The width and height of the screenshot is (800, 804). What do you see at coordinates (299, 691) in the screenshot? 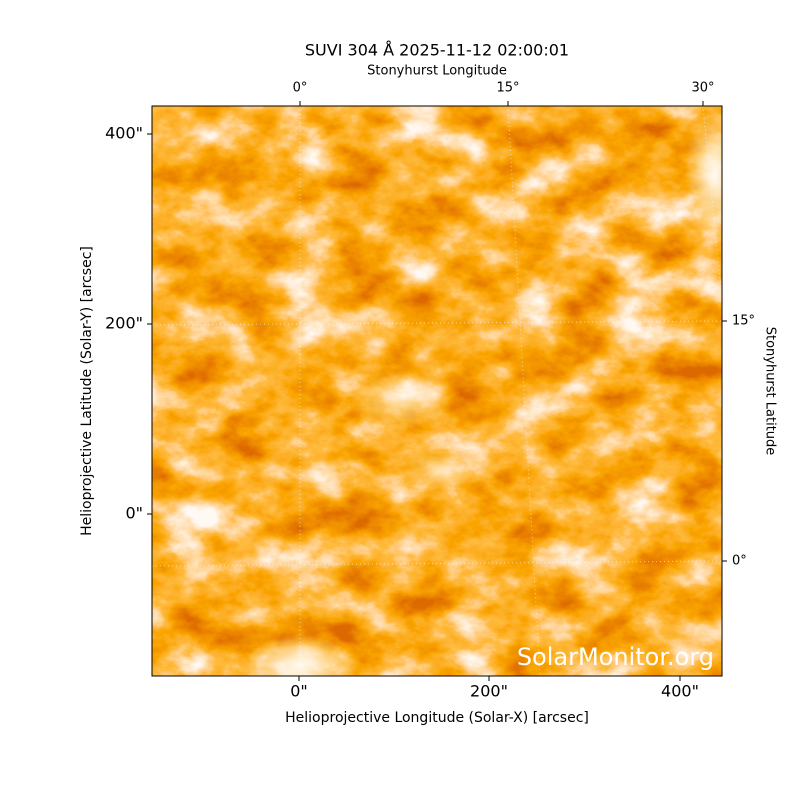
I see `x-tick-label: 0"` at bounding box center [299, 691].